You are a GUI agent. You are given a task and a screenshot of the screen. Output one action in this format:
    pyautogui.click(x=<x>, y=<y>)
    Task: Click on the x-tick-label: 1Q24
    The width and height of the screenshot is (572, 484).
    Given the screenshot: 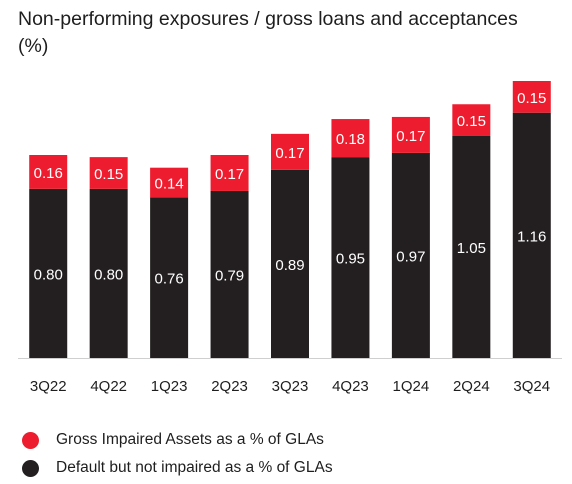 What is the action you would take?
    pyautogui.click(x=411, y=386)
    